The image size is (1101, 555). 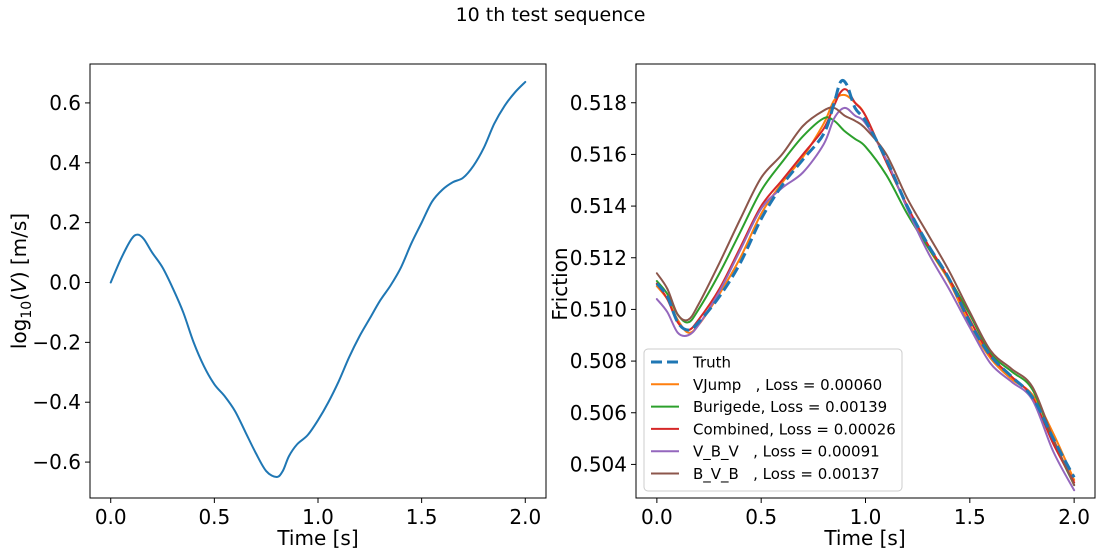 I want to click on velocity-y-tick-label: 0.0, so click(x=65, y=282).